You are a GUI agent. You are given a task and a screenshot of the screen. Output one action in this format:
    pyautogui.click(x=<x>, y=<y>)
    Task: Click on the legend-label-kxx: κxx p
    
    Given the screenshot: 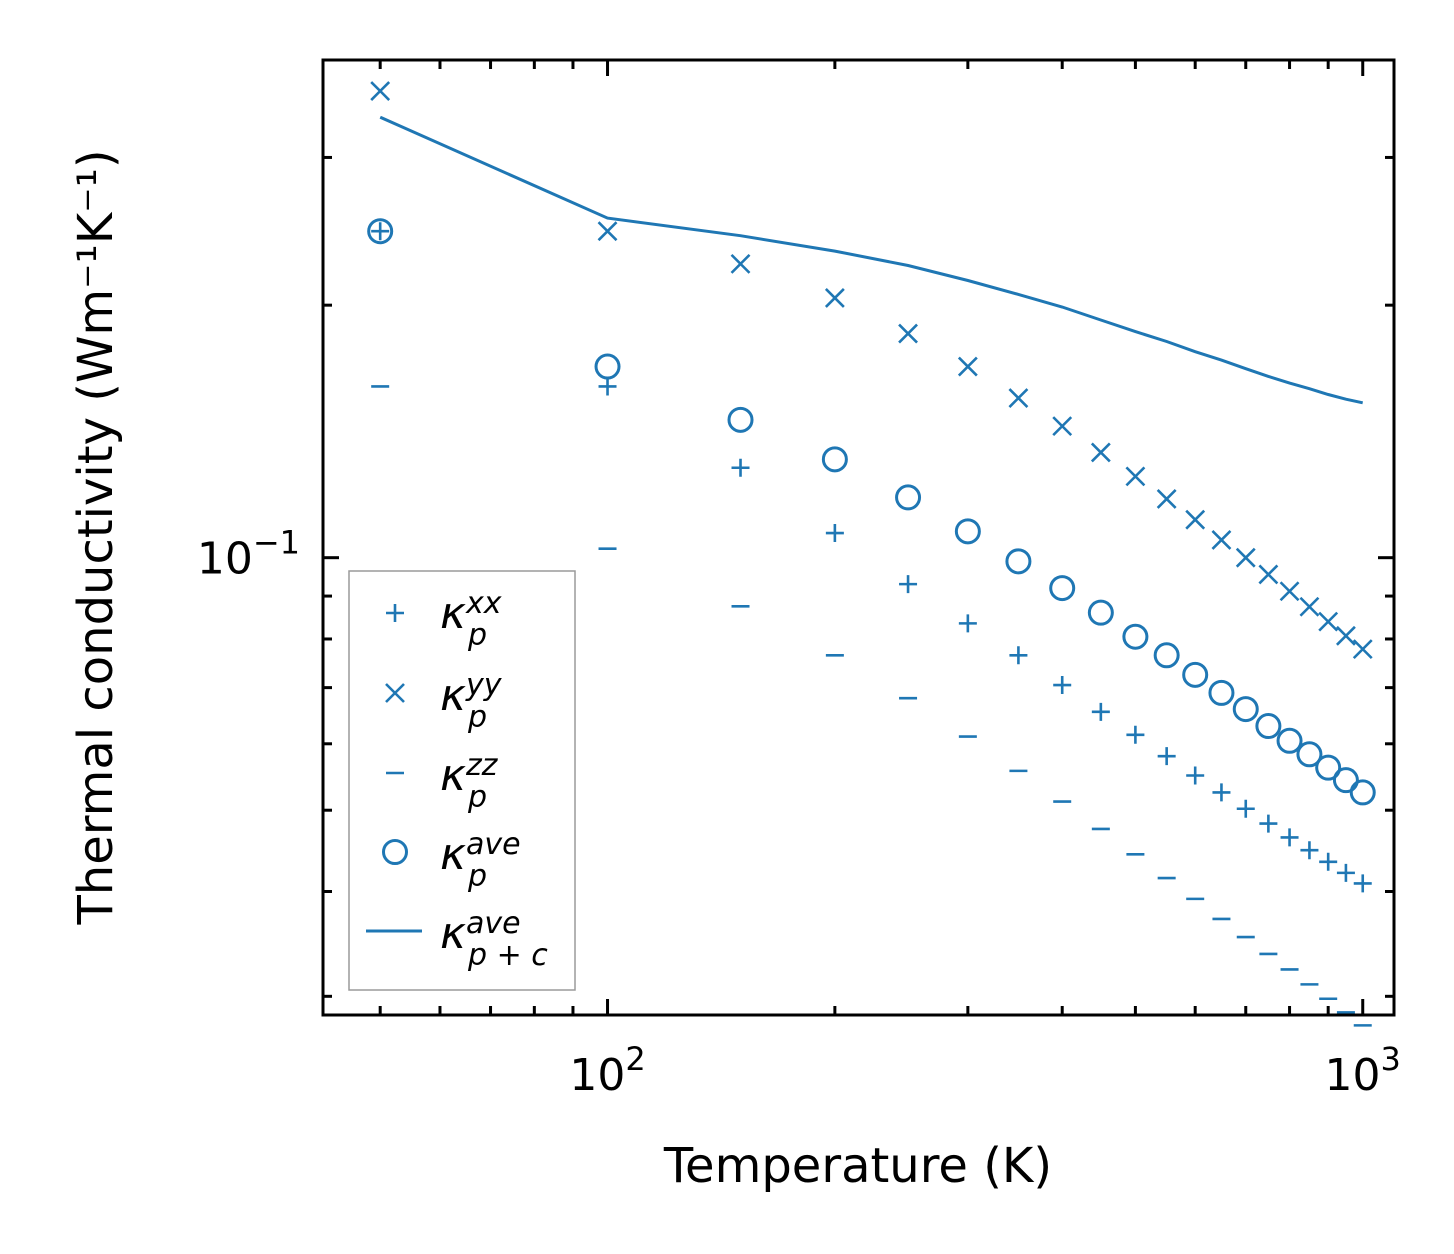 What is the action you would take?
    pyautogui.click(x=471, y=619)
    